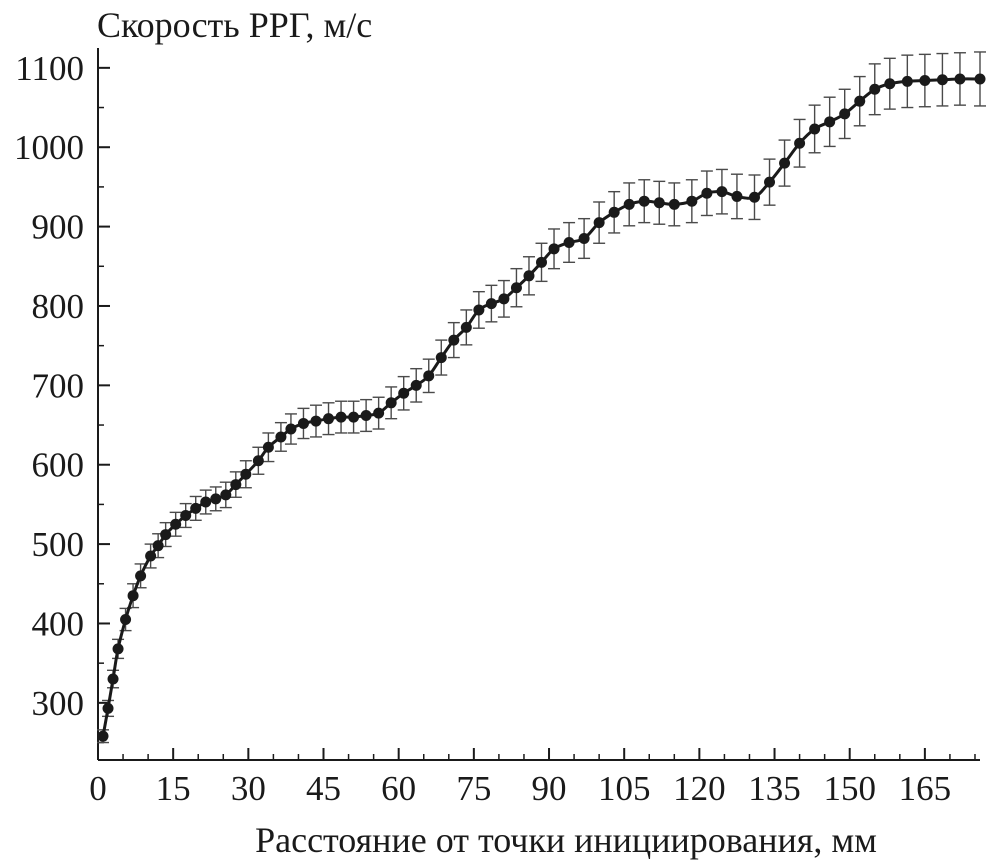 The image size is (994, 867). What do you see at coordinates (49, 147) in the screenshot?
I see `y-tick-label: 1000` at bounding box center [49, 147].